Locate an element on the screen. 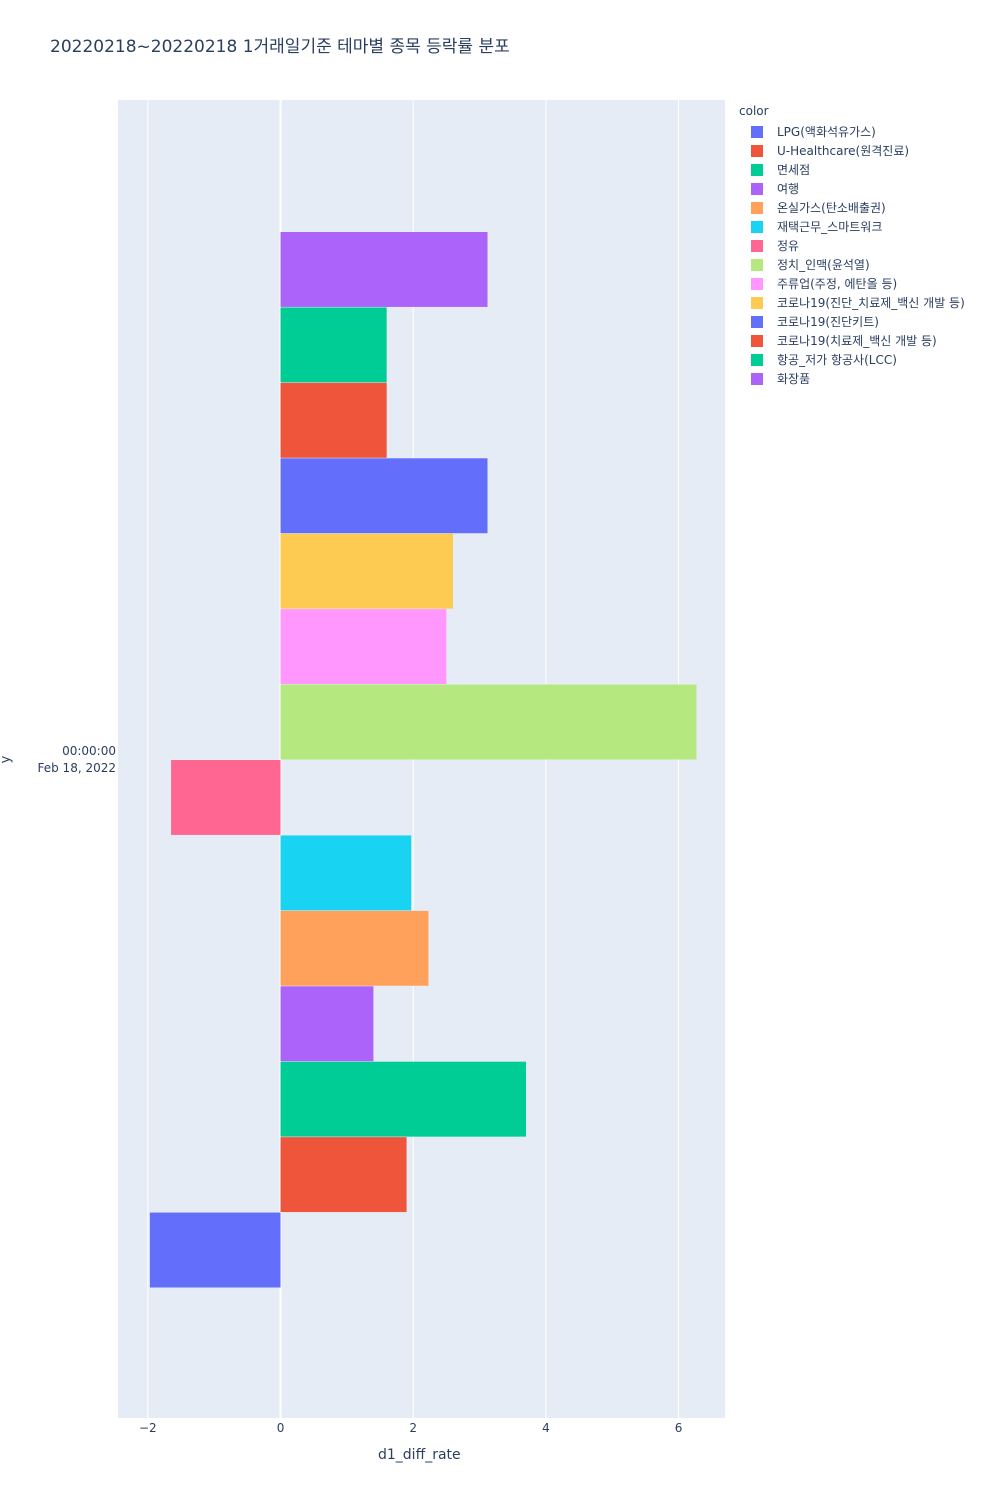  legend-label: 코로나19(진단_치료제_백신 개발 등) is located at coordinates (871, 303).